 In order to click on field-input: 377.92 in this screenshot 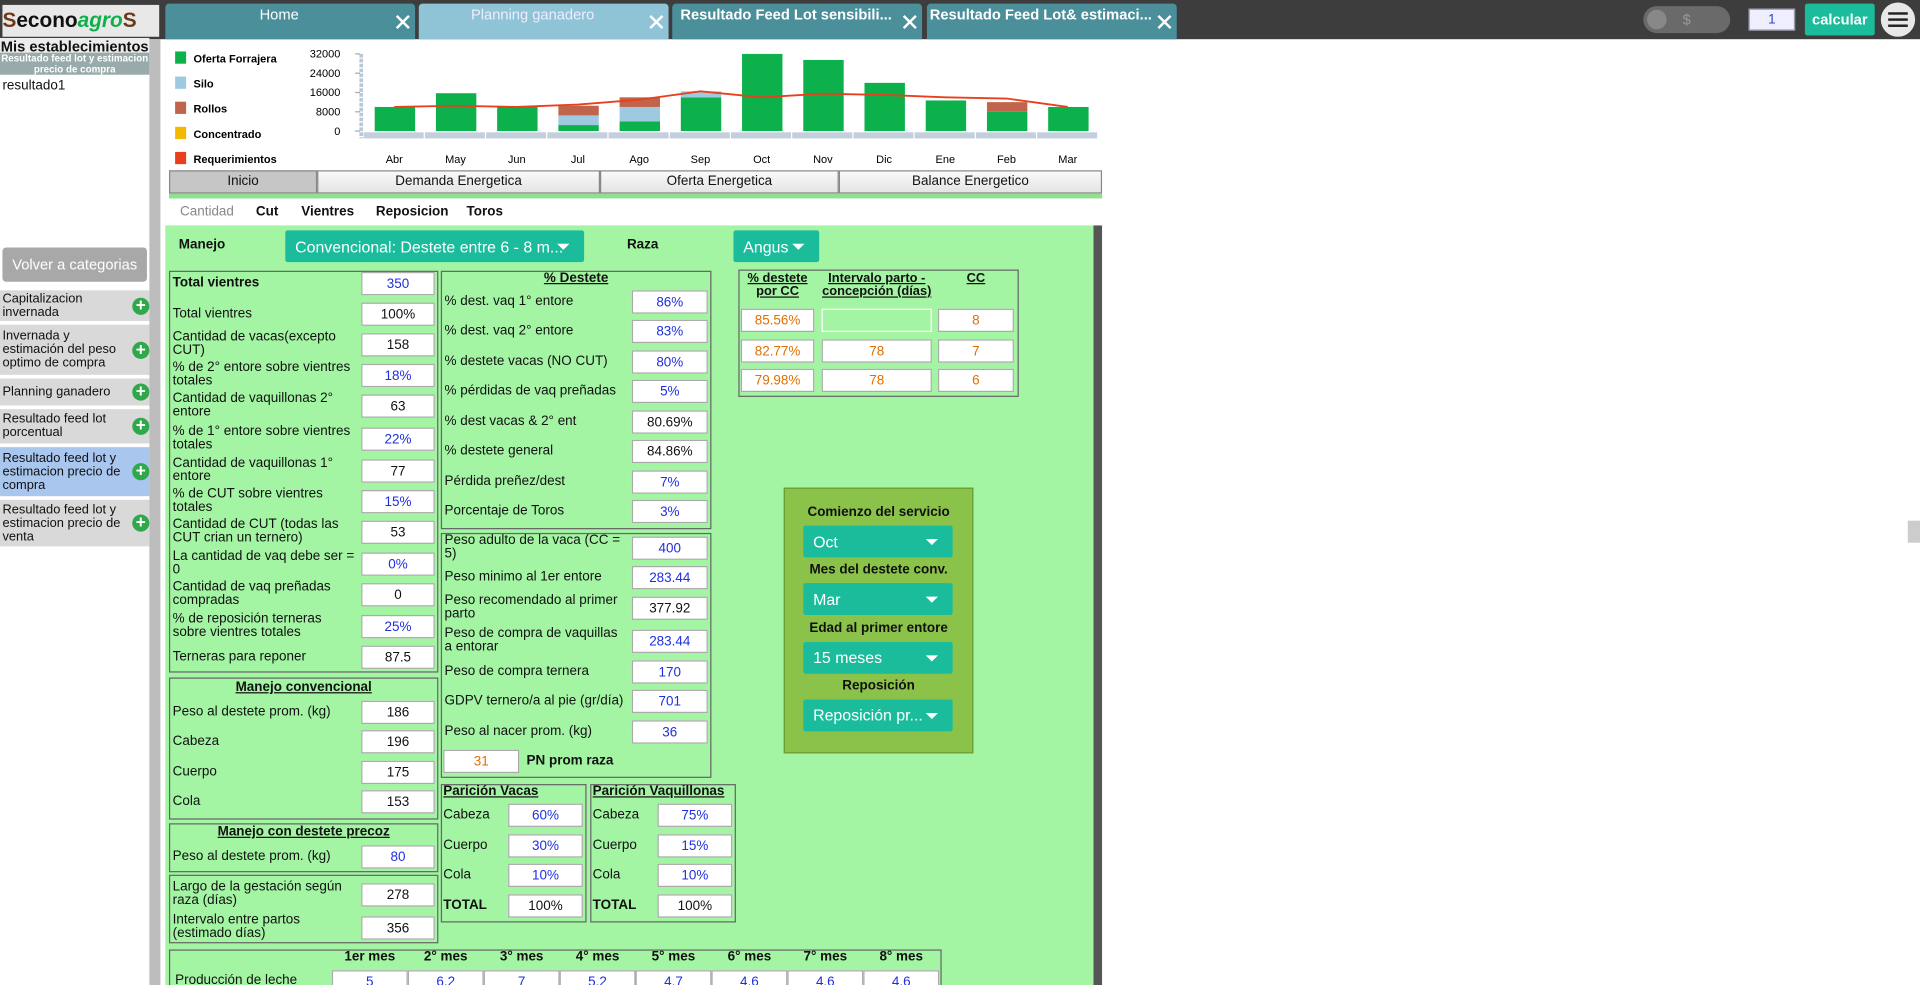, I will do `click(669, 608)`.